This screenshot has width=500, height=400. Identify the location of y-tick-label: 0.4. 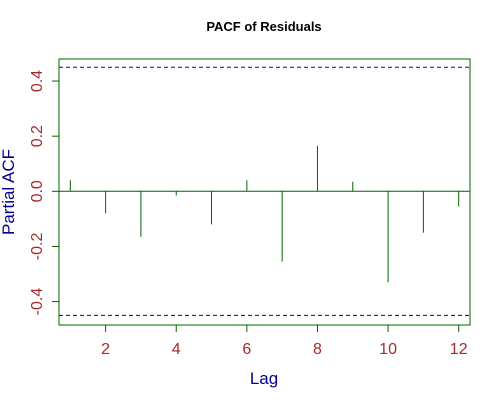
(37, 81).